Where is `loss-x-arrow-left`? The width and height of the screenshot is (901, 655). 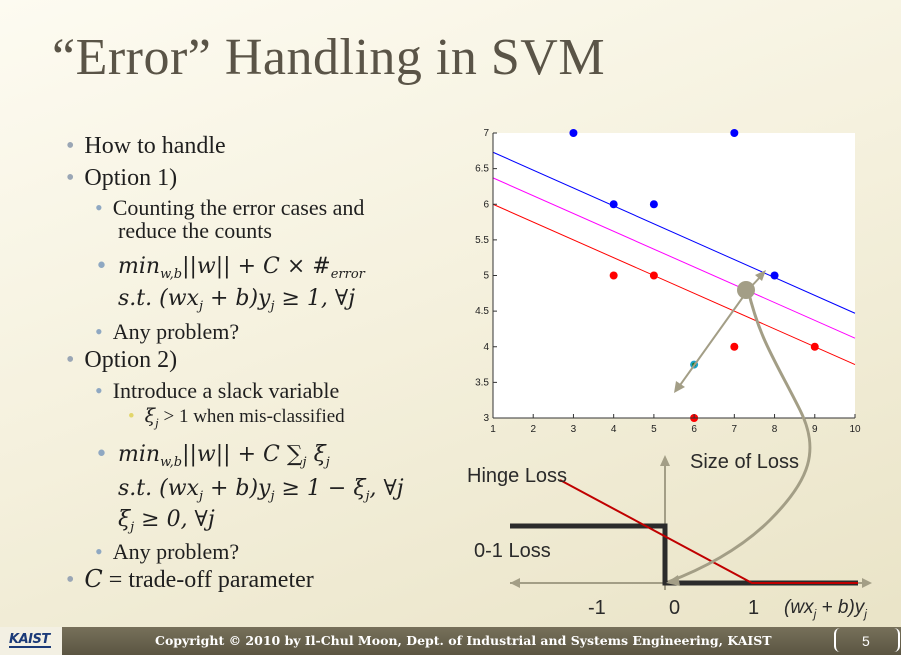 loss-x-arrow-left is located at coordinates (515, 583).